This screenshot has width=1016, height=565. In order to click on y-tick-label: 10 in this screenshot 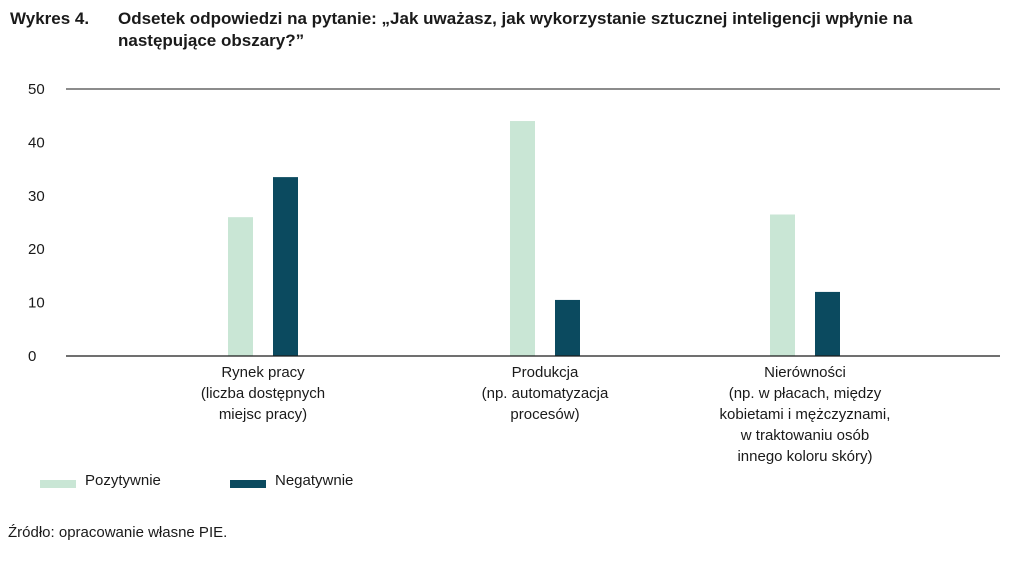, I will do `click(36, 303)`.